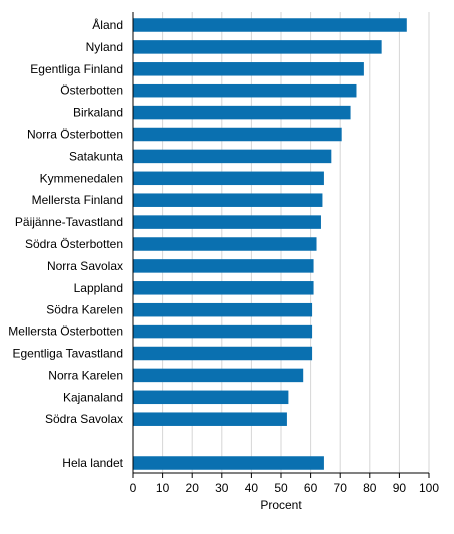 The image size is (454, 534). I want to click on category-label-4: Birkaland, so click(98, 113).